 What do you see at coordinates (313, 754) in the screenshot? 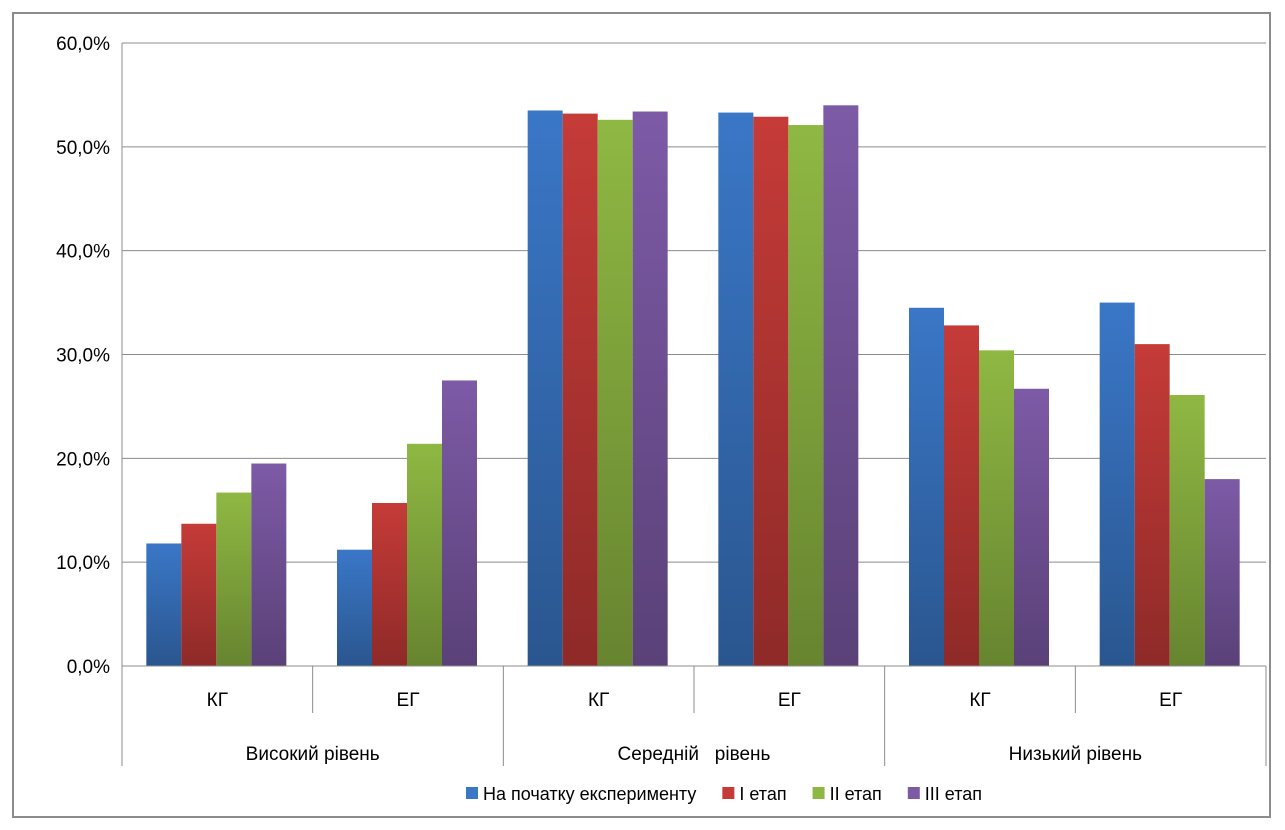
I see `x-group-label: Високий рівень` at bounding box center [313, 754].